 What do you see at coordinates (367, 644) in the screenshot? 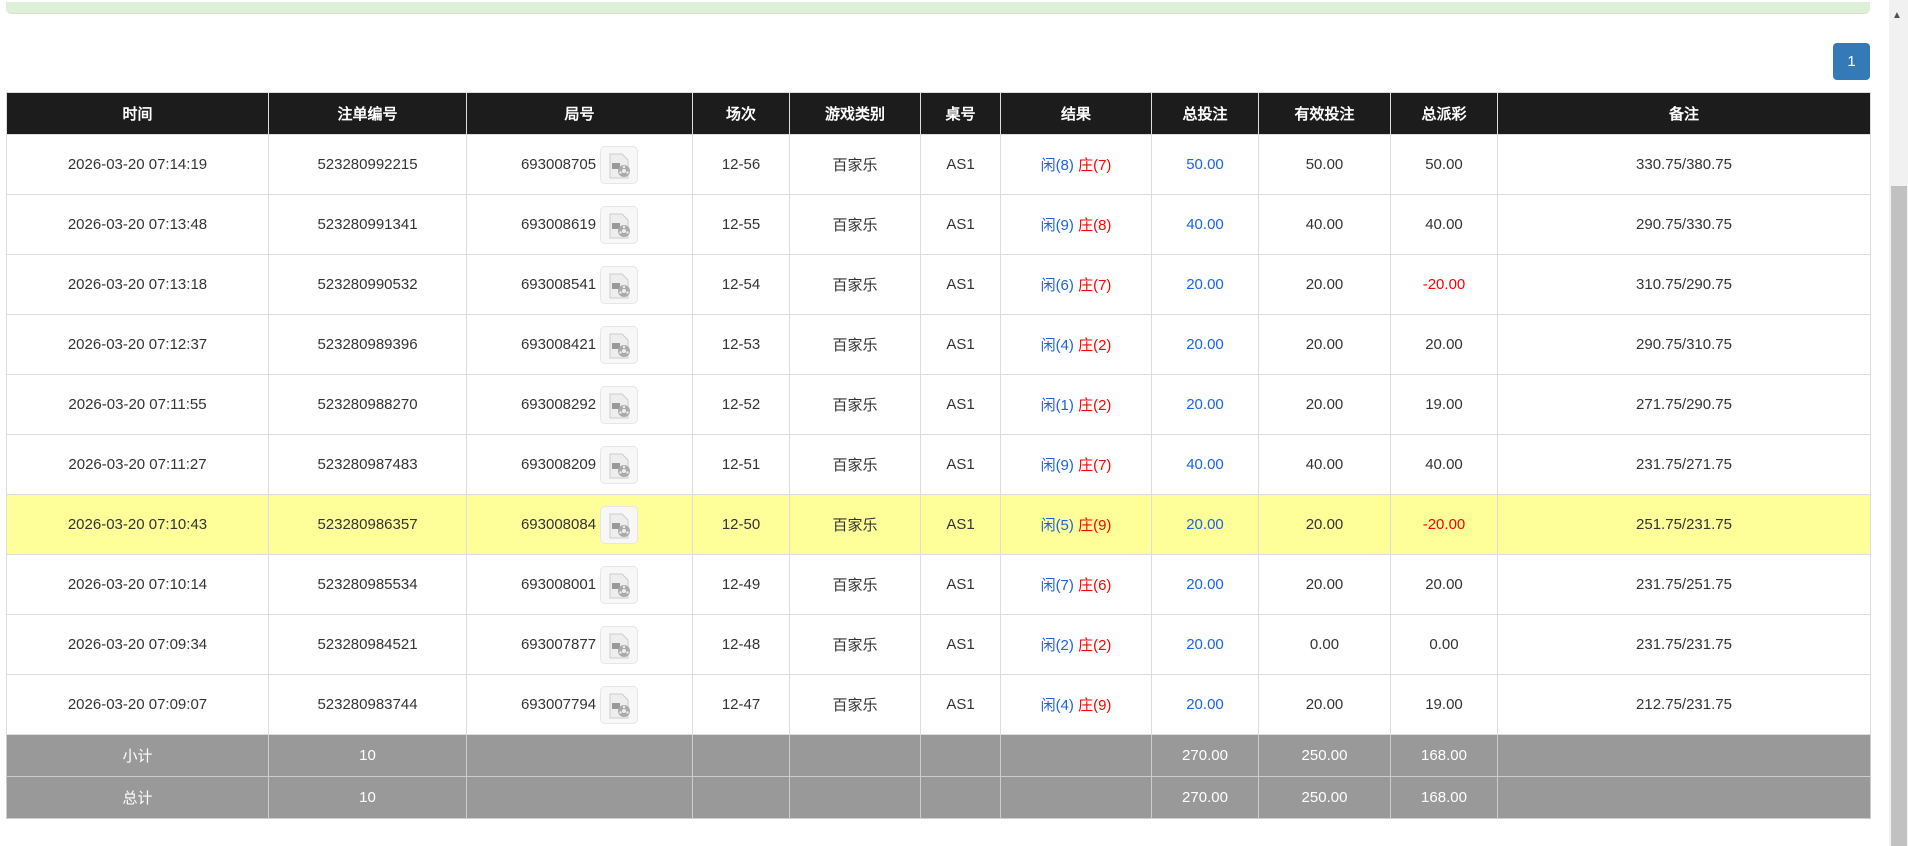
I see `bet-id-cell: 523280984521` at bounding box center [367, 644].